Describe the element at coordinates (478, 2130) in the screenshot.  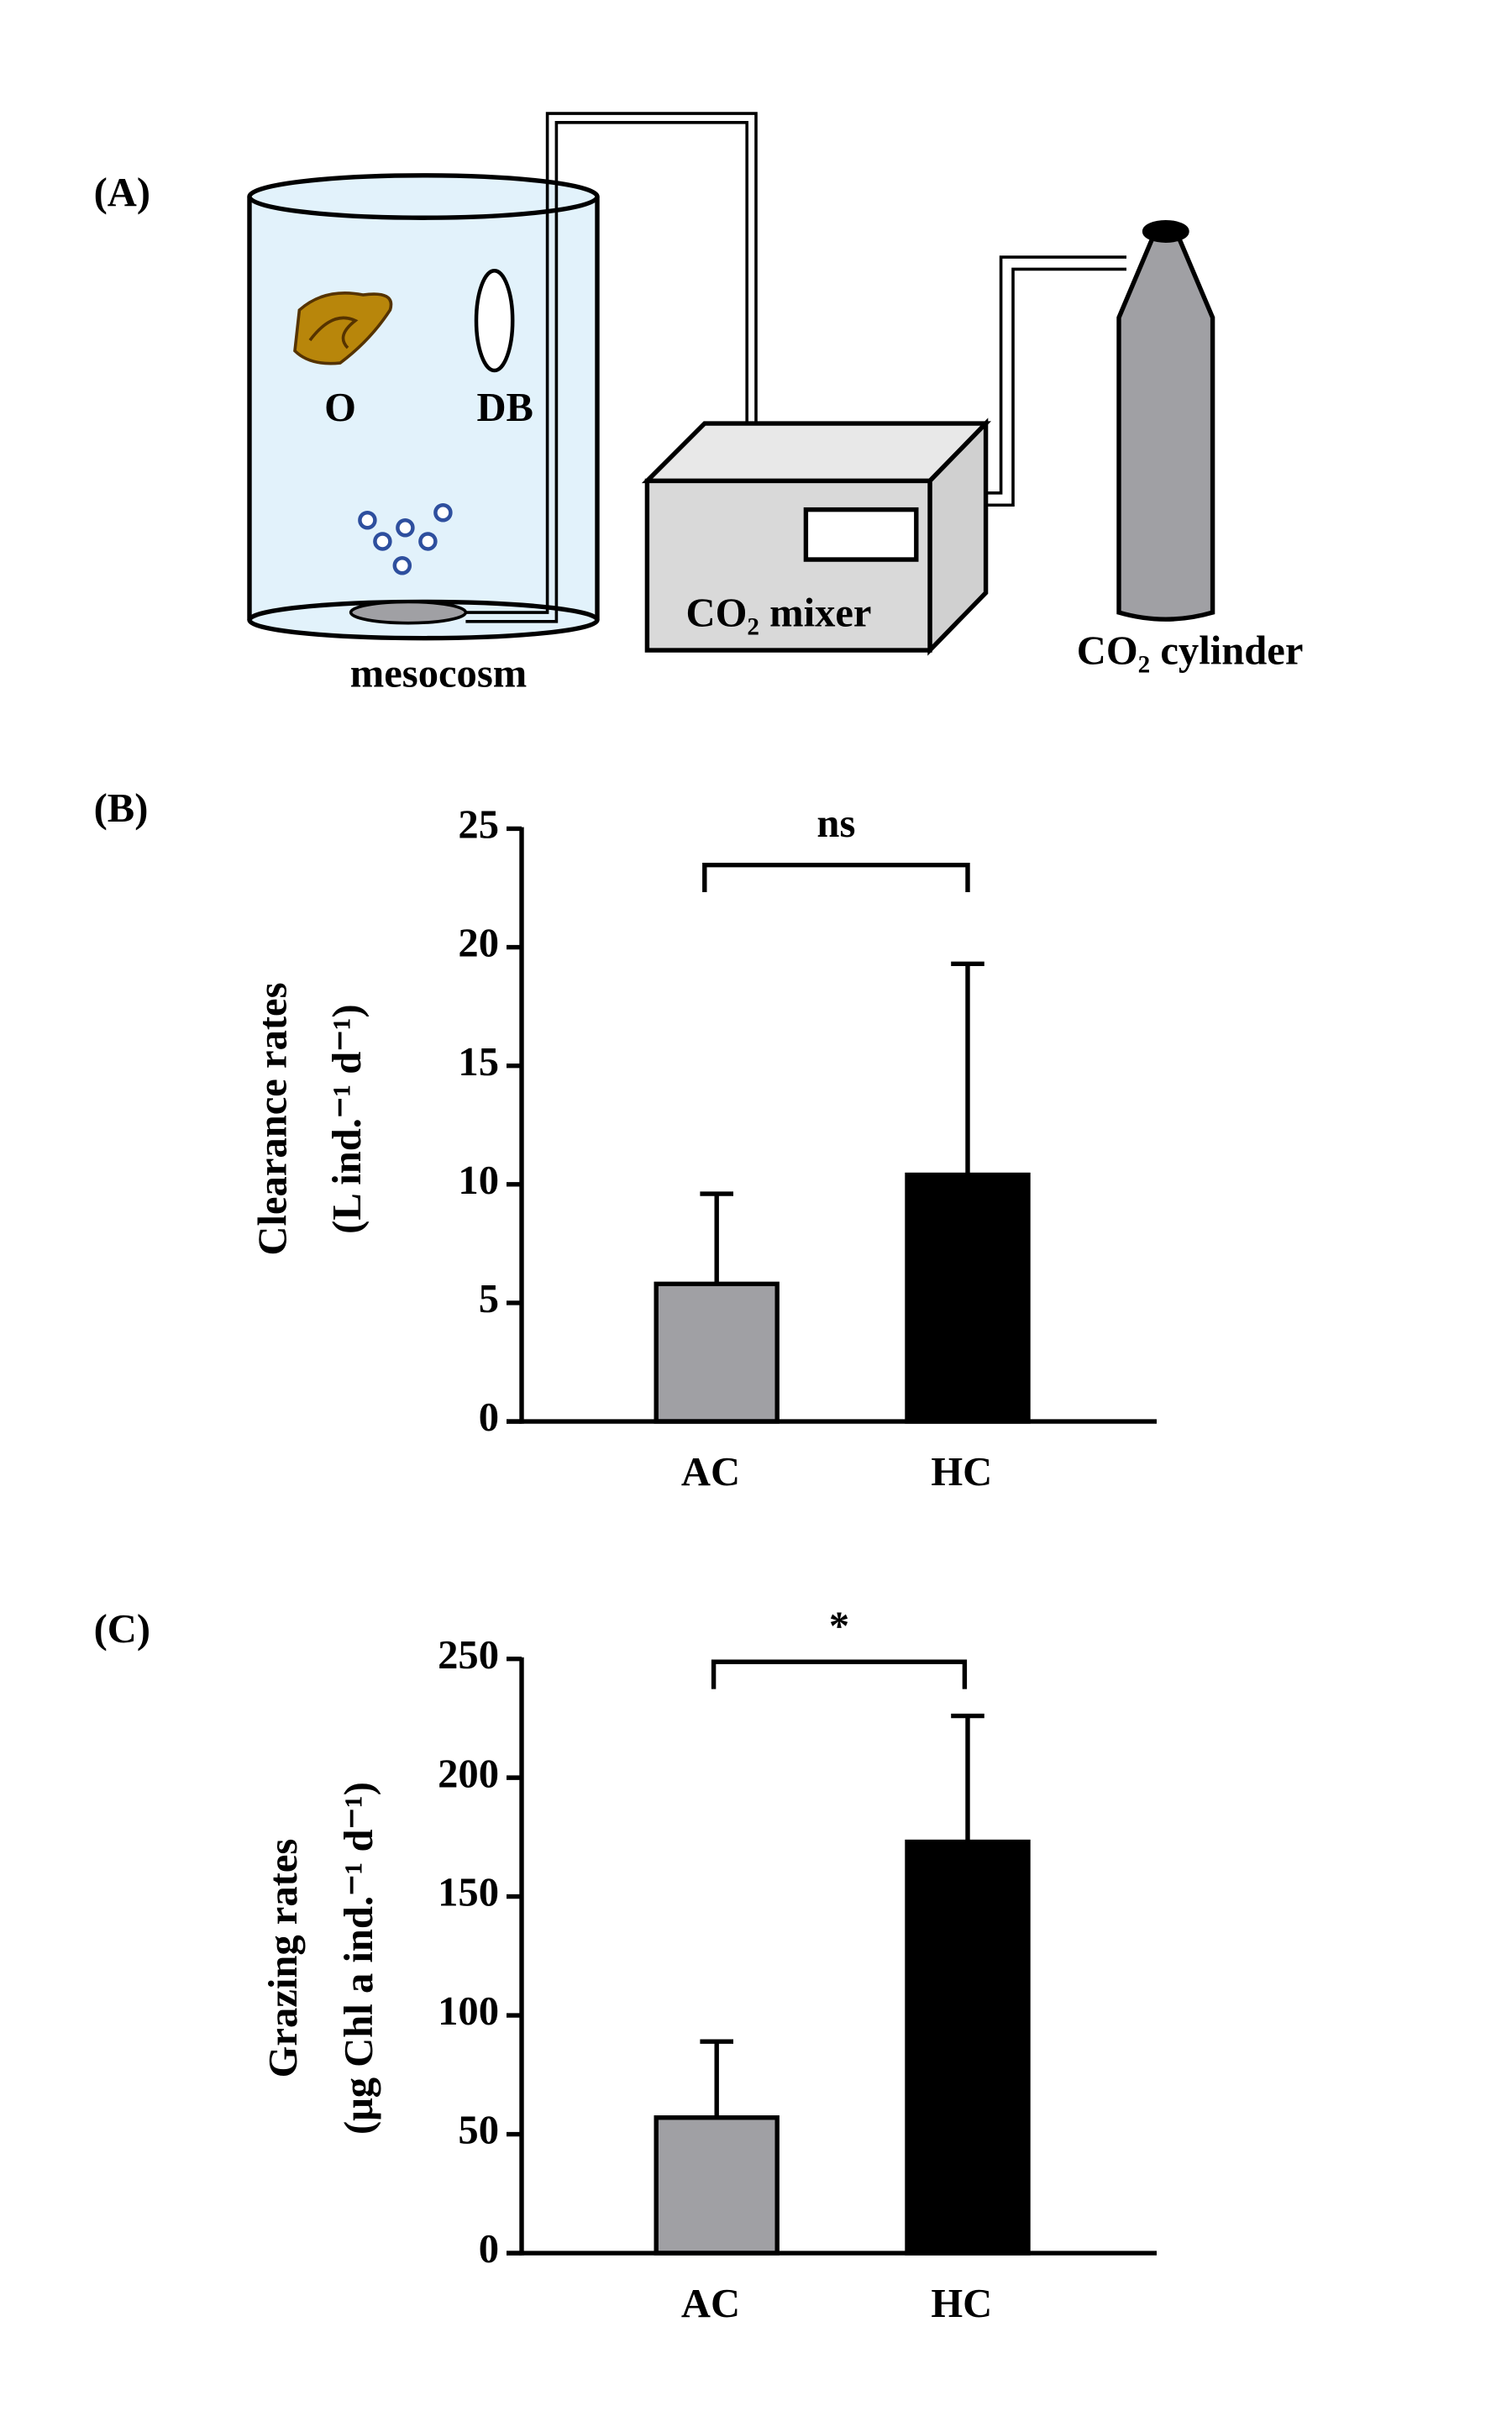
I see `y-tick-label: 50` at that location.